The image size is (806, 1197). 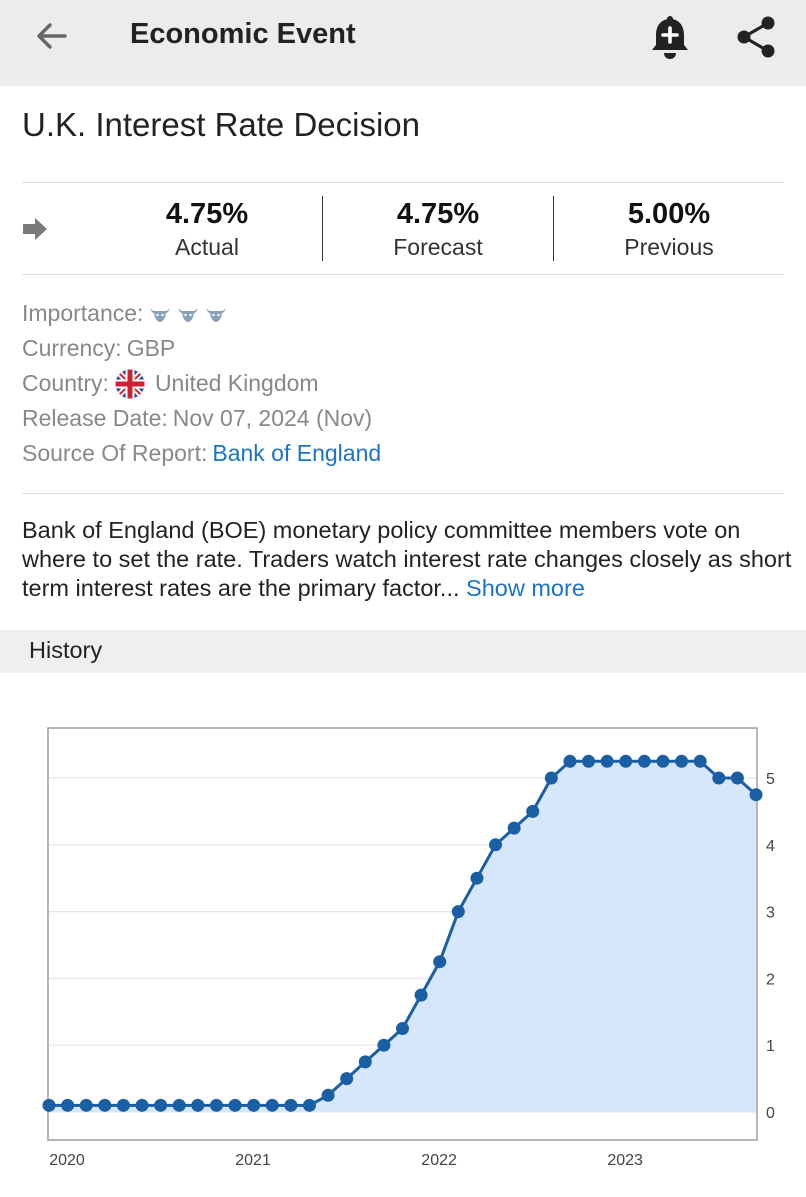 What do you see at coordinates (770, 846) in the screenshot?
I see `y-tick-label: 4` at bounding box center [770, 846].